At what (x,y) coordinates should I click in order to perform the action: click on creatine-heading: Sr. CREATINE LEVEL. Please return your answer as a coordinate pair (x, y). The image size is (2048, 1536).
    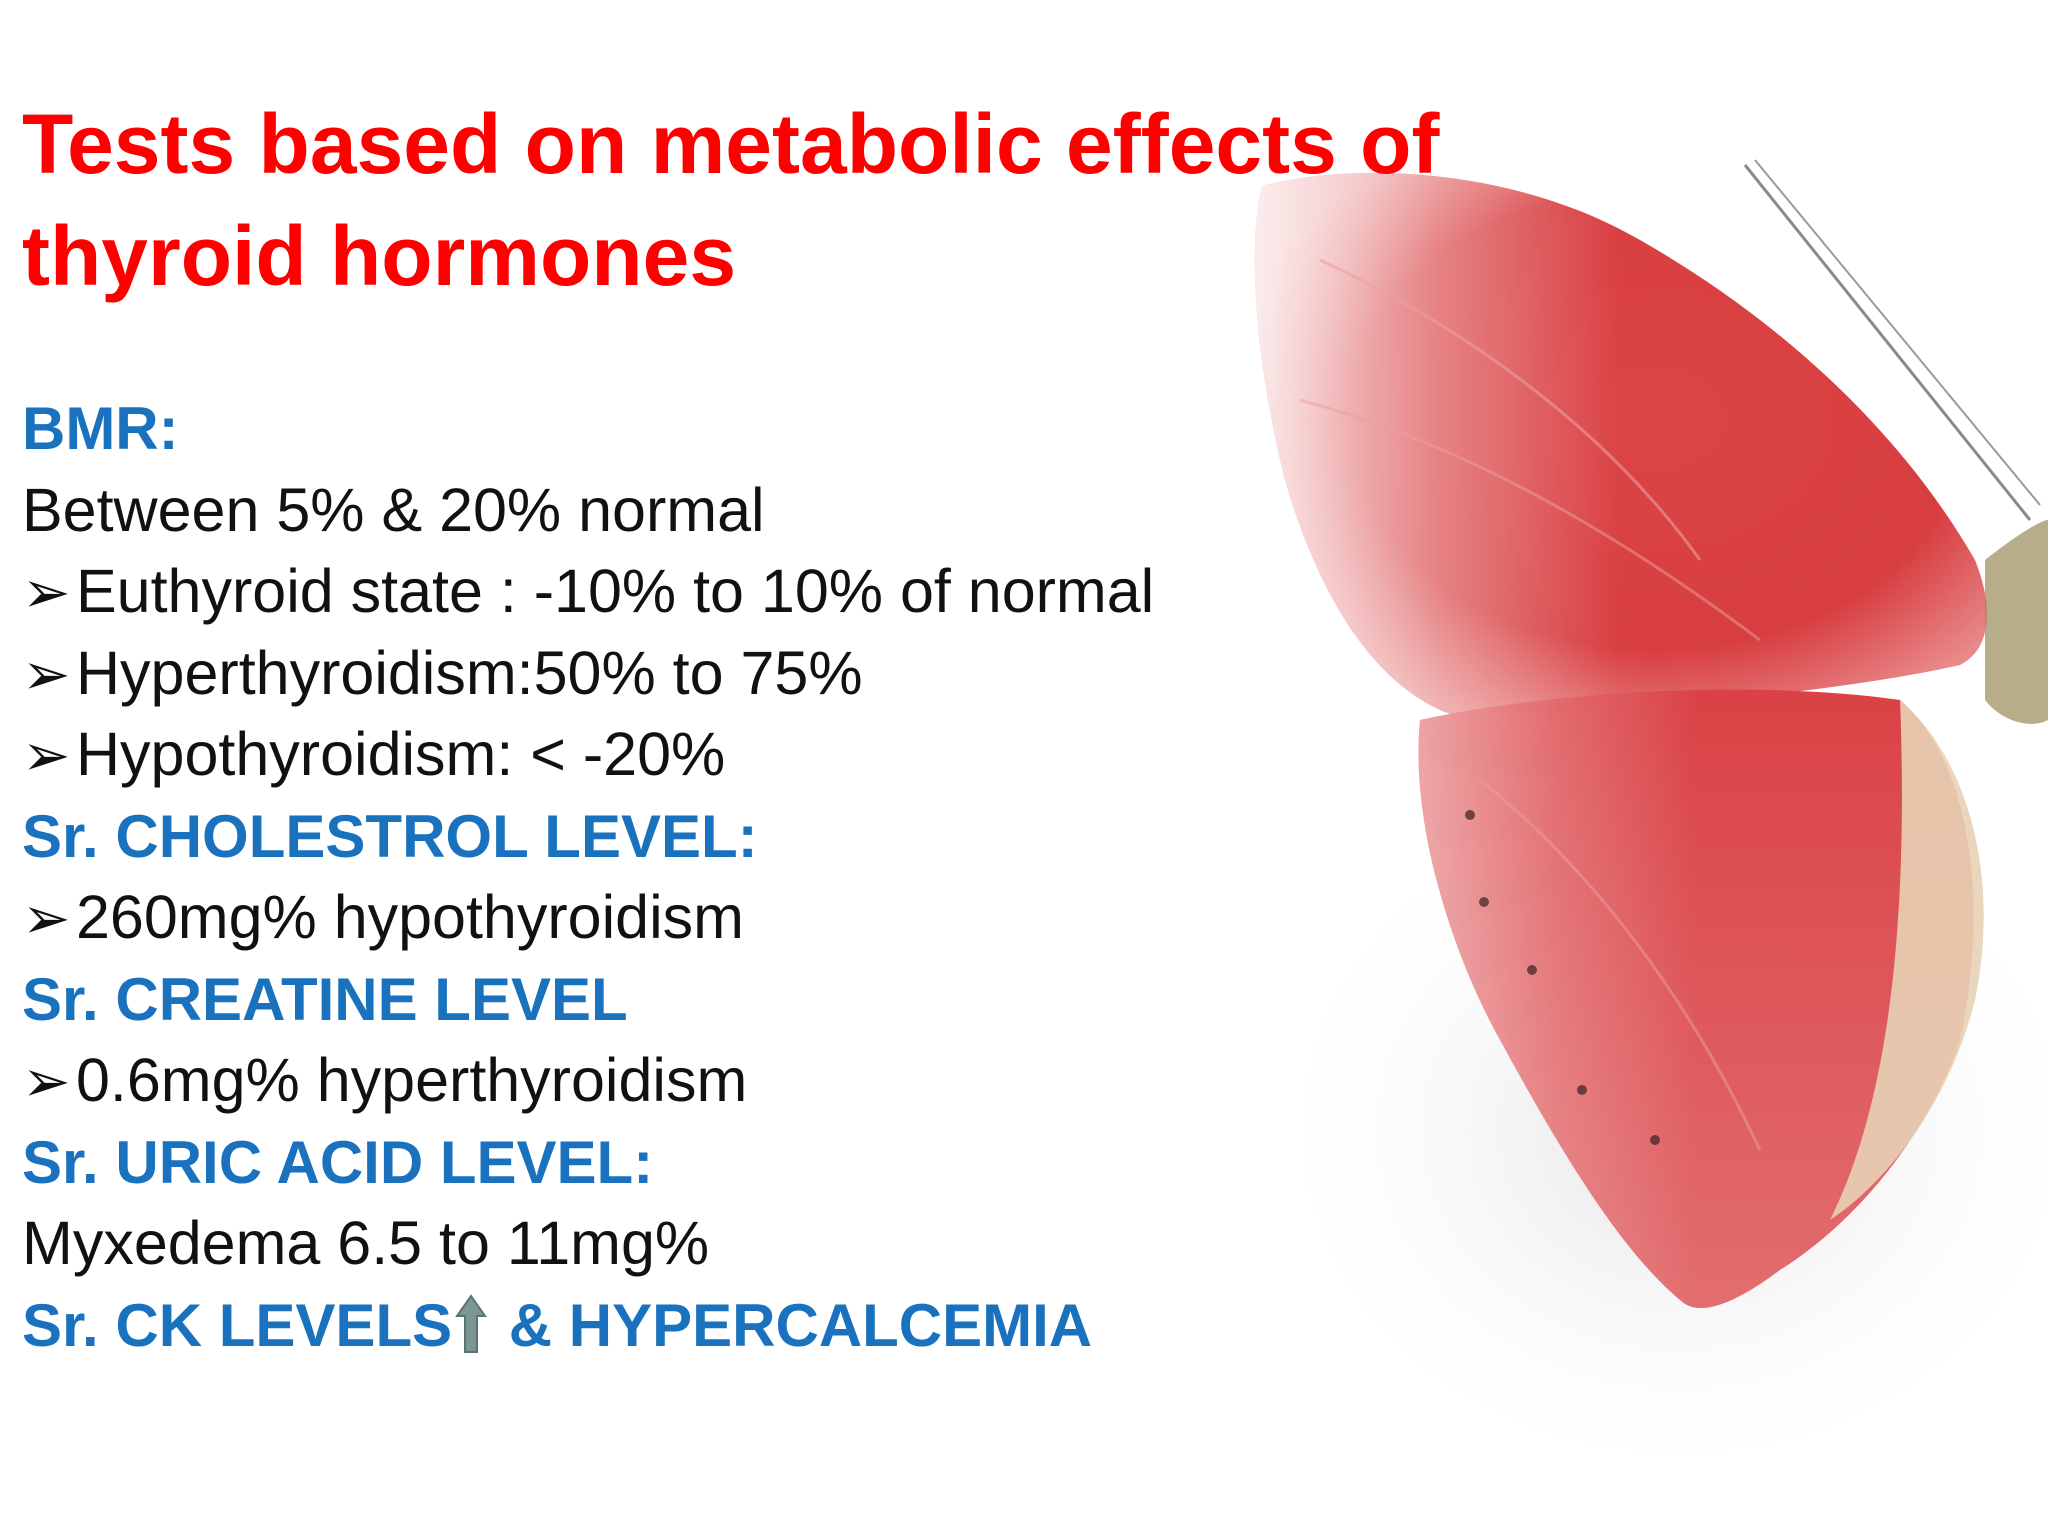
    Looking at the image, I should click on (325, 999).